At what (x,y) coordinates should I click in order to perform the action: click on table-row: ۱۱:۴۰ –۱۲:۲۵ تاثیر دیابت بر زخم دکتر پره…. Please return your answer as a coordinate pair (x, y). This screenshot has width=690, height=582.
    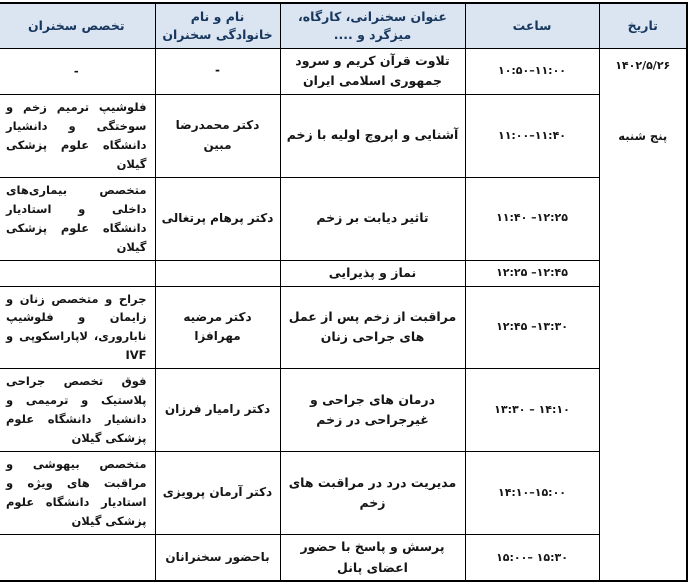
    Looking at the image, I should click on (343, 218).